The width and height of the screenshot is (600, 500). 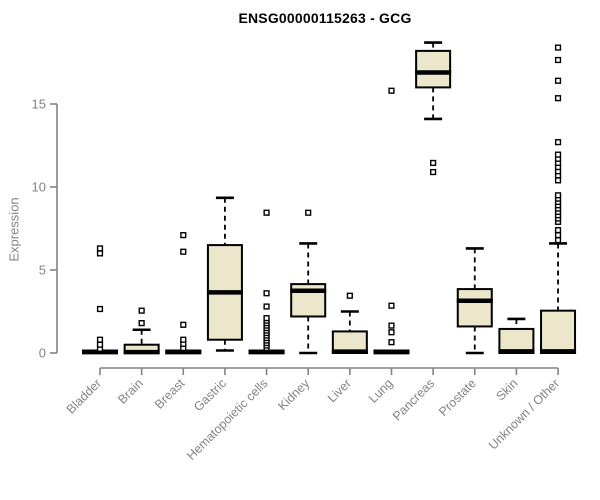 I want to click on box-unknown-other, so click(x=558, y=332).